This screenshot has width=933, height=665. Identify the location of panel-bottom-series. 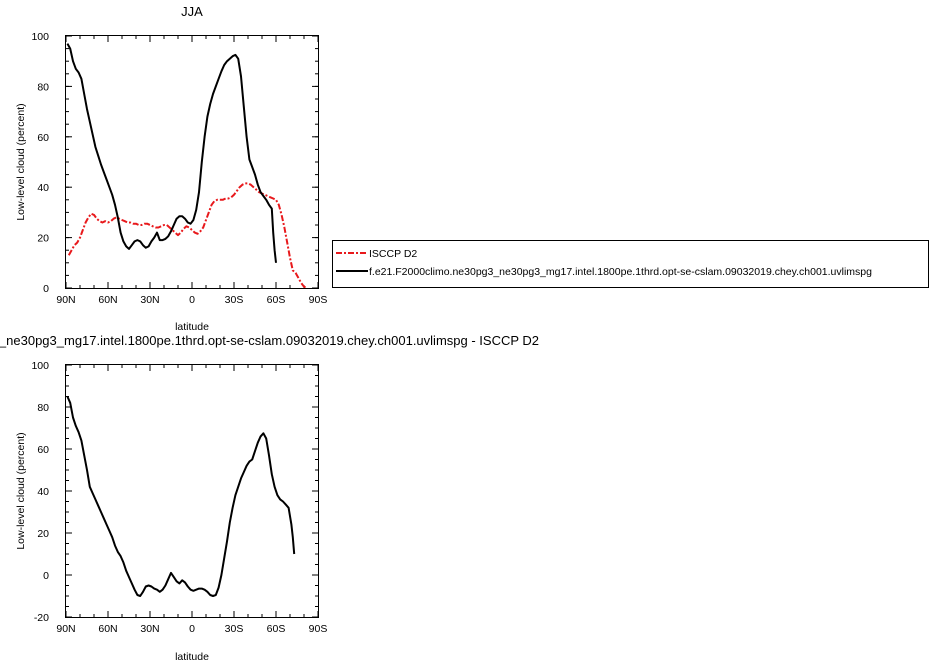
(181, 496).